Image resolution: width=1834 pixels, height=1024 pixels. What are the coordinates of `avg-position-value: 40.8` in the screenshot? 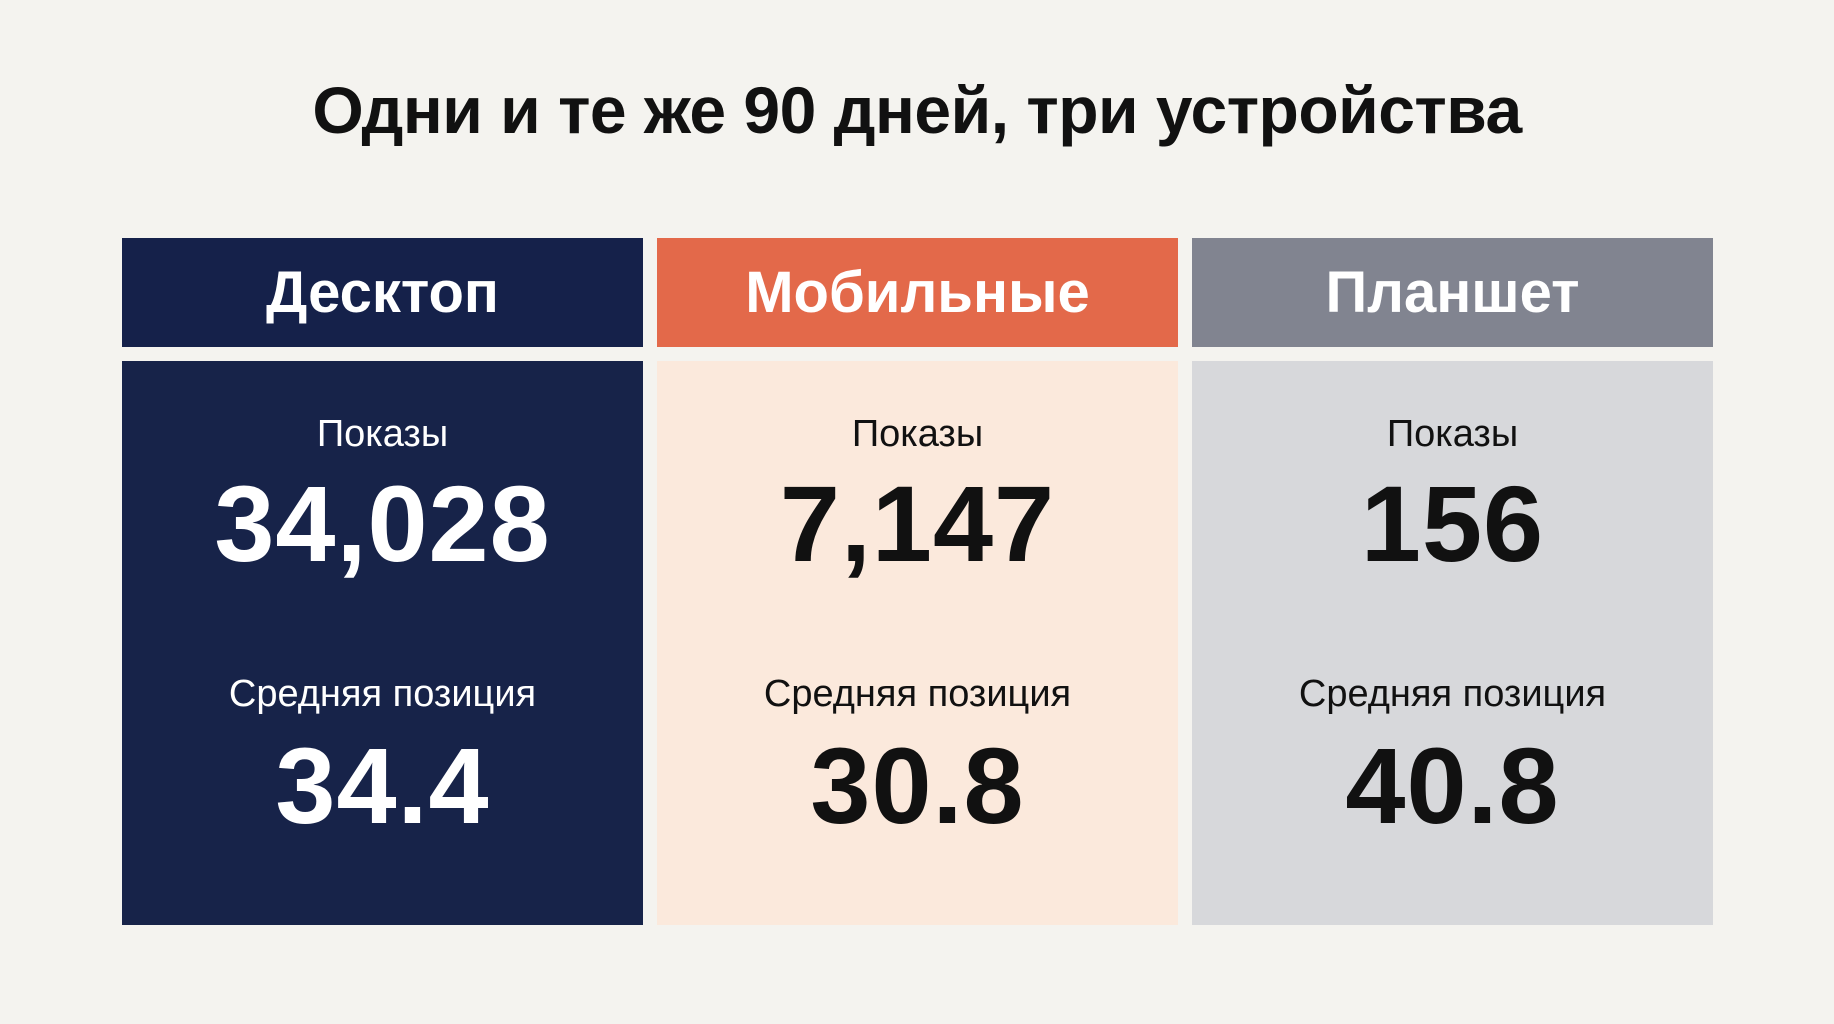 It's located at (1452, 785).